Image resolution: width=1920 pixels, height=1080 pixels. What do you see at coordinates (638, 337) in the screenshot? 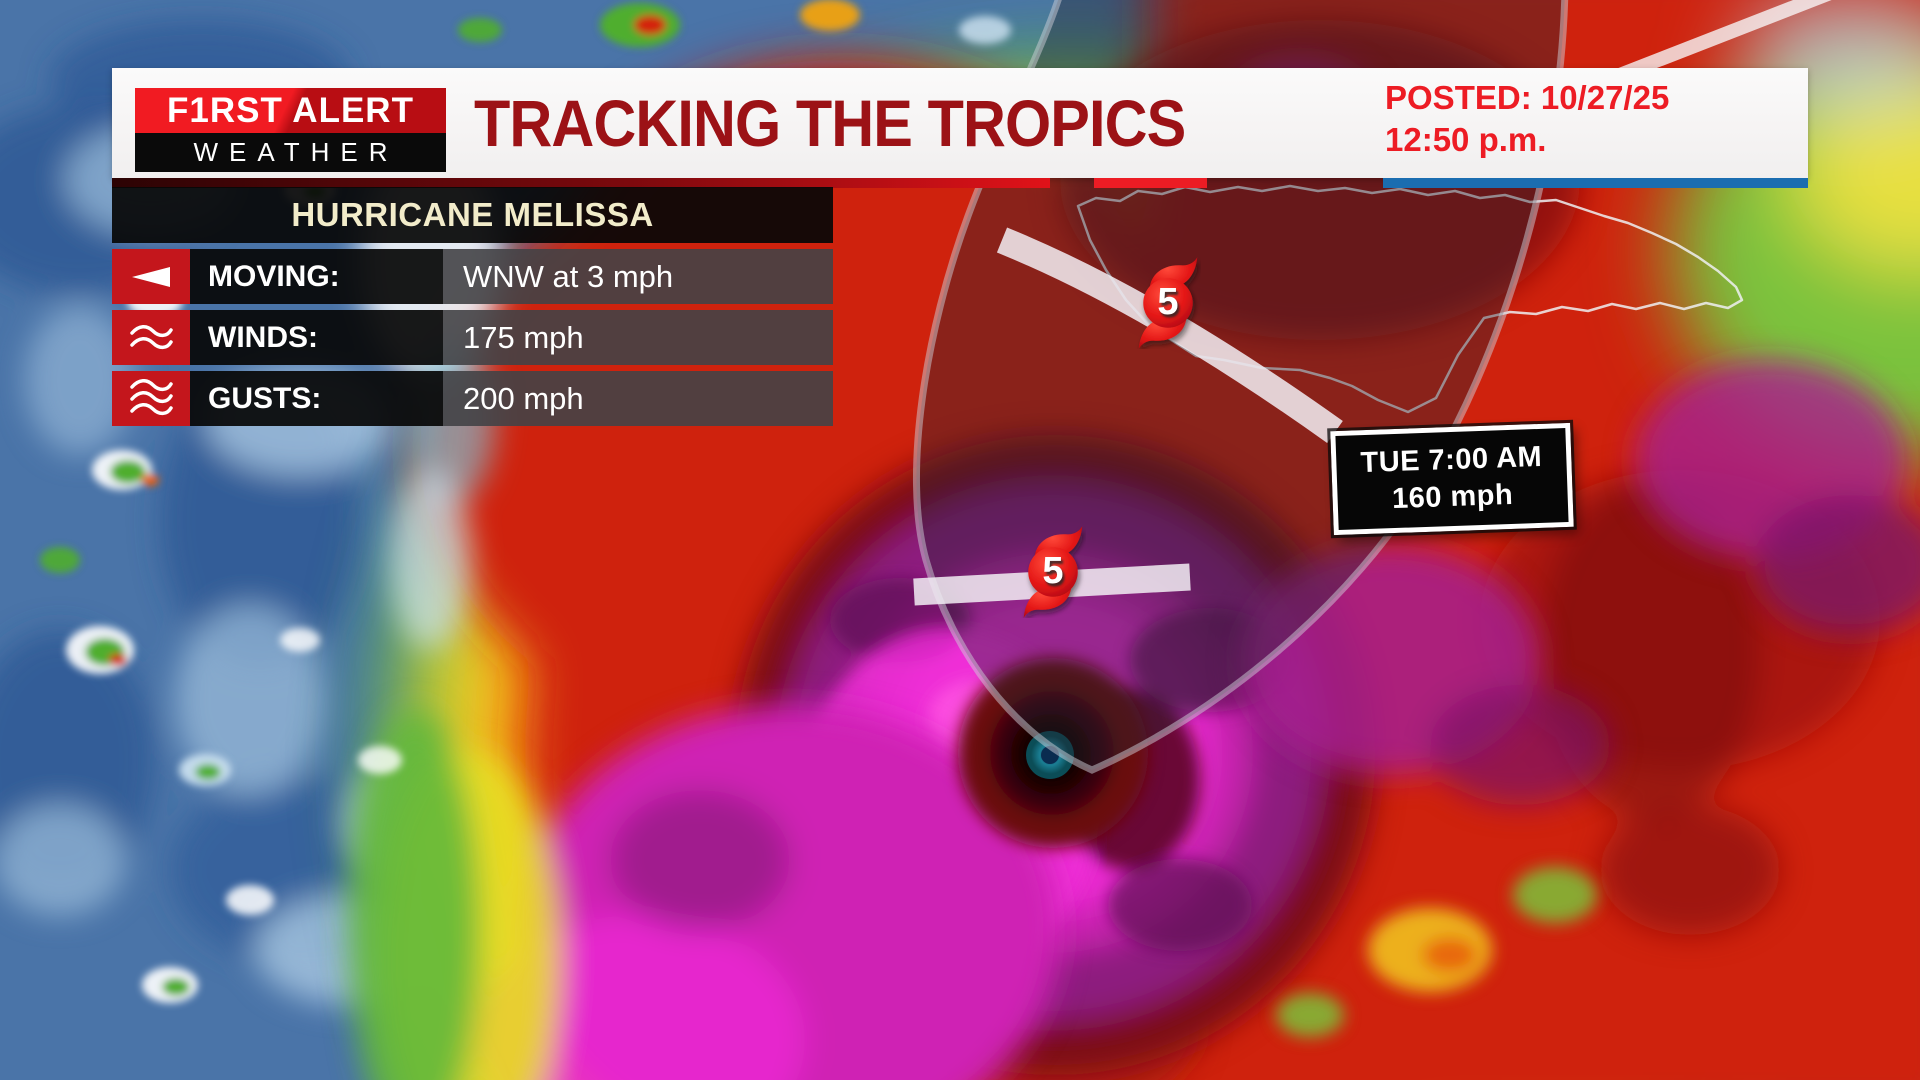
I see `row-value: 175 mph` at bounding box center [638, 337].